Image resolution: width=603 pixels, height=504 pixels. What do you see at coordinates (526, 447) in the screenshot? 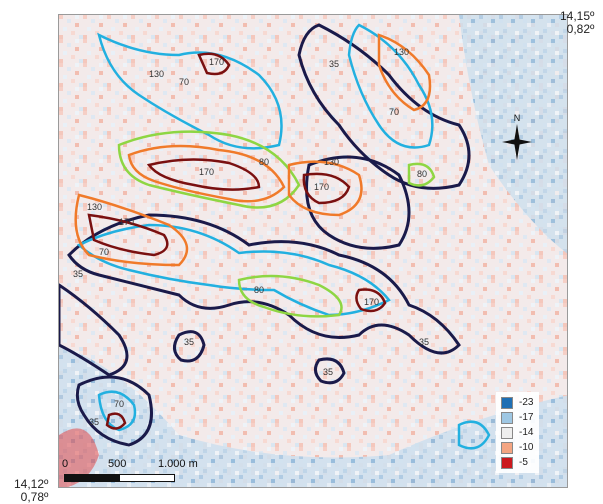
I see `legend-label: -10` at bounding box center [526, 447].